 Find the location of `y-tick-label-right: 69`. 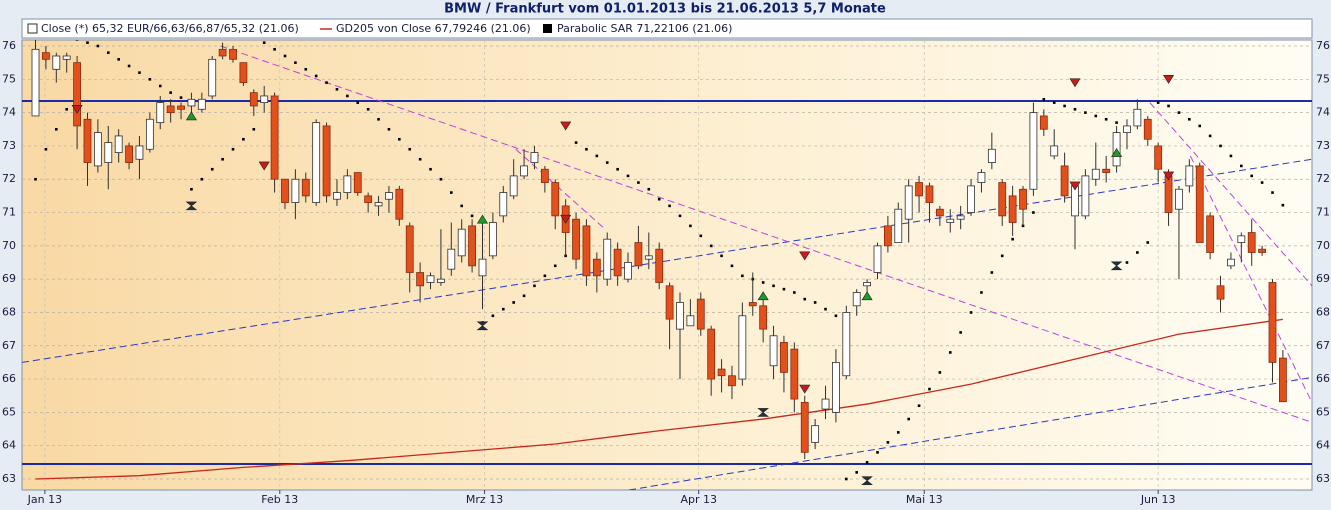

y-tick-label-right: 69 is located at coordinates (1323, 278).